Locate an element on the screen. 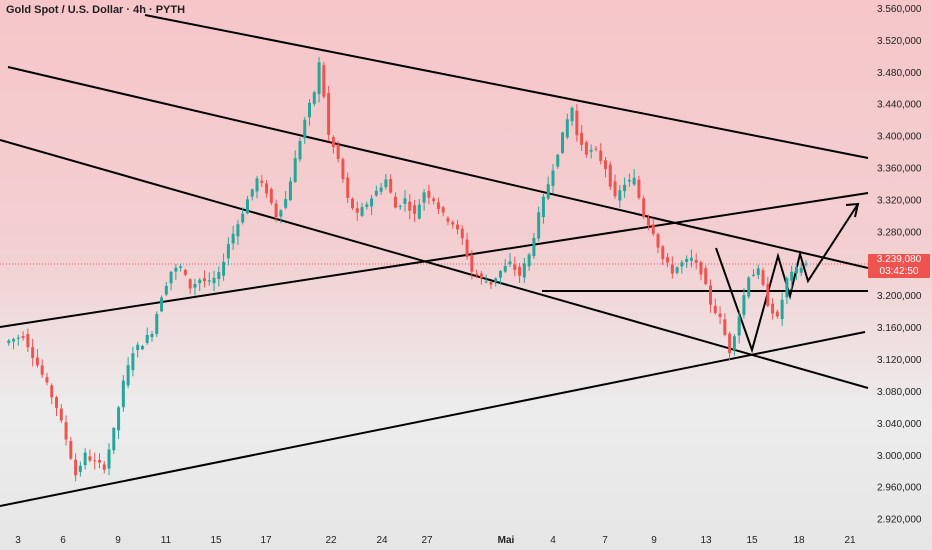  y-tick-label: 3.040,000 is located at coordinates (899, 424).